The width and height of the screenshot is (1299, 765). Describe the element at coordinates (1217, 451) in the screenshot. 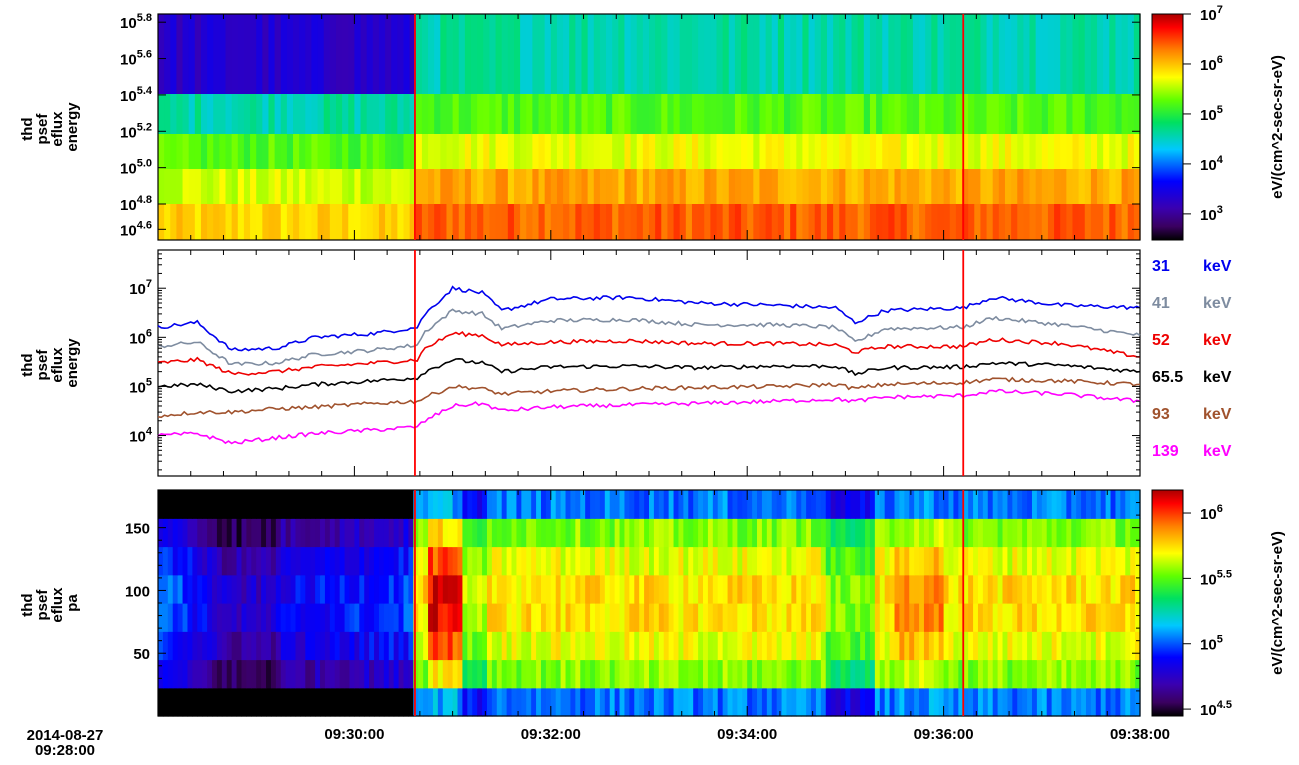

I see `legend-unit: keV` at that location.